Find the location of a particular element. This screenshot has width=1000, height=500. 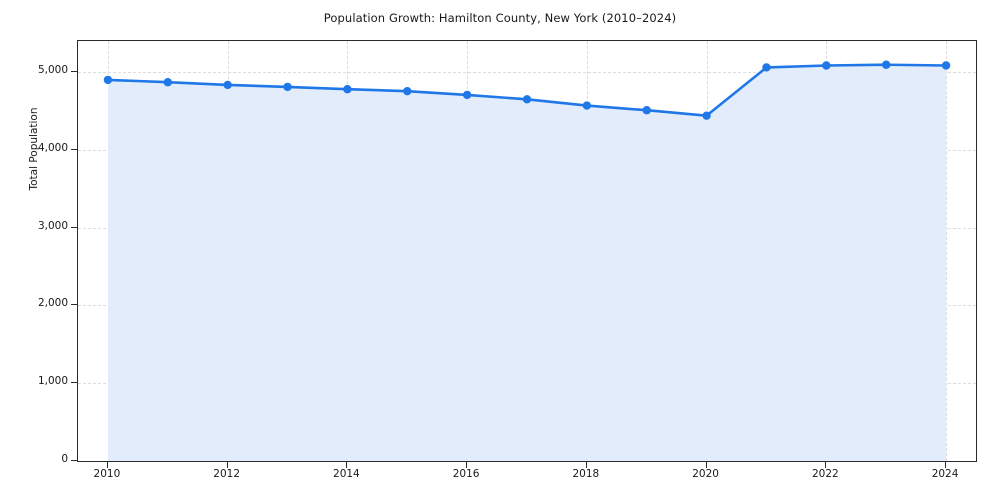

data-point-2017 is located at coordinates (527, 99).